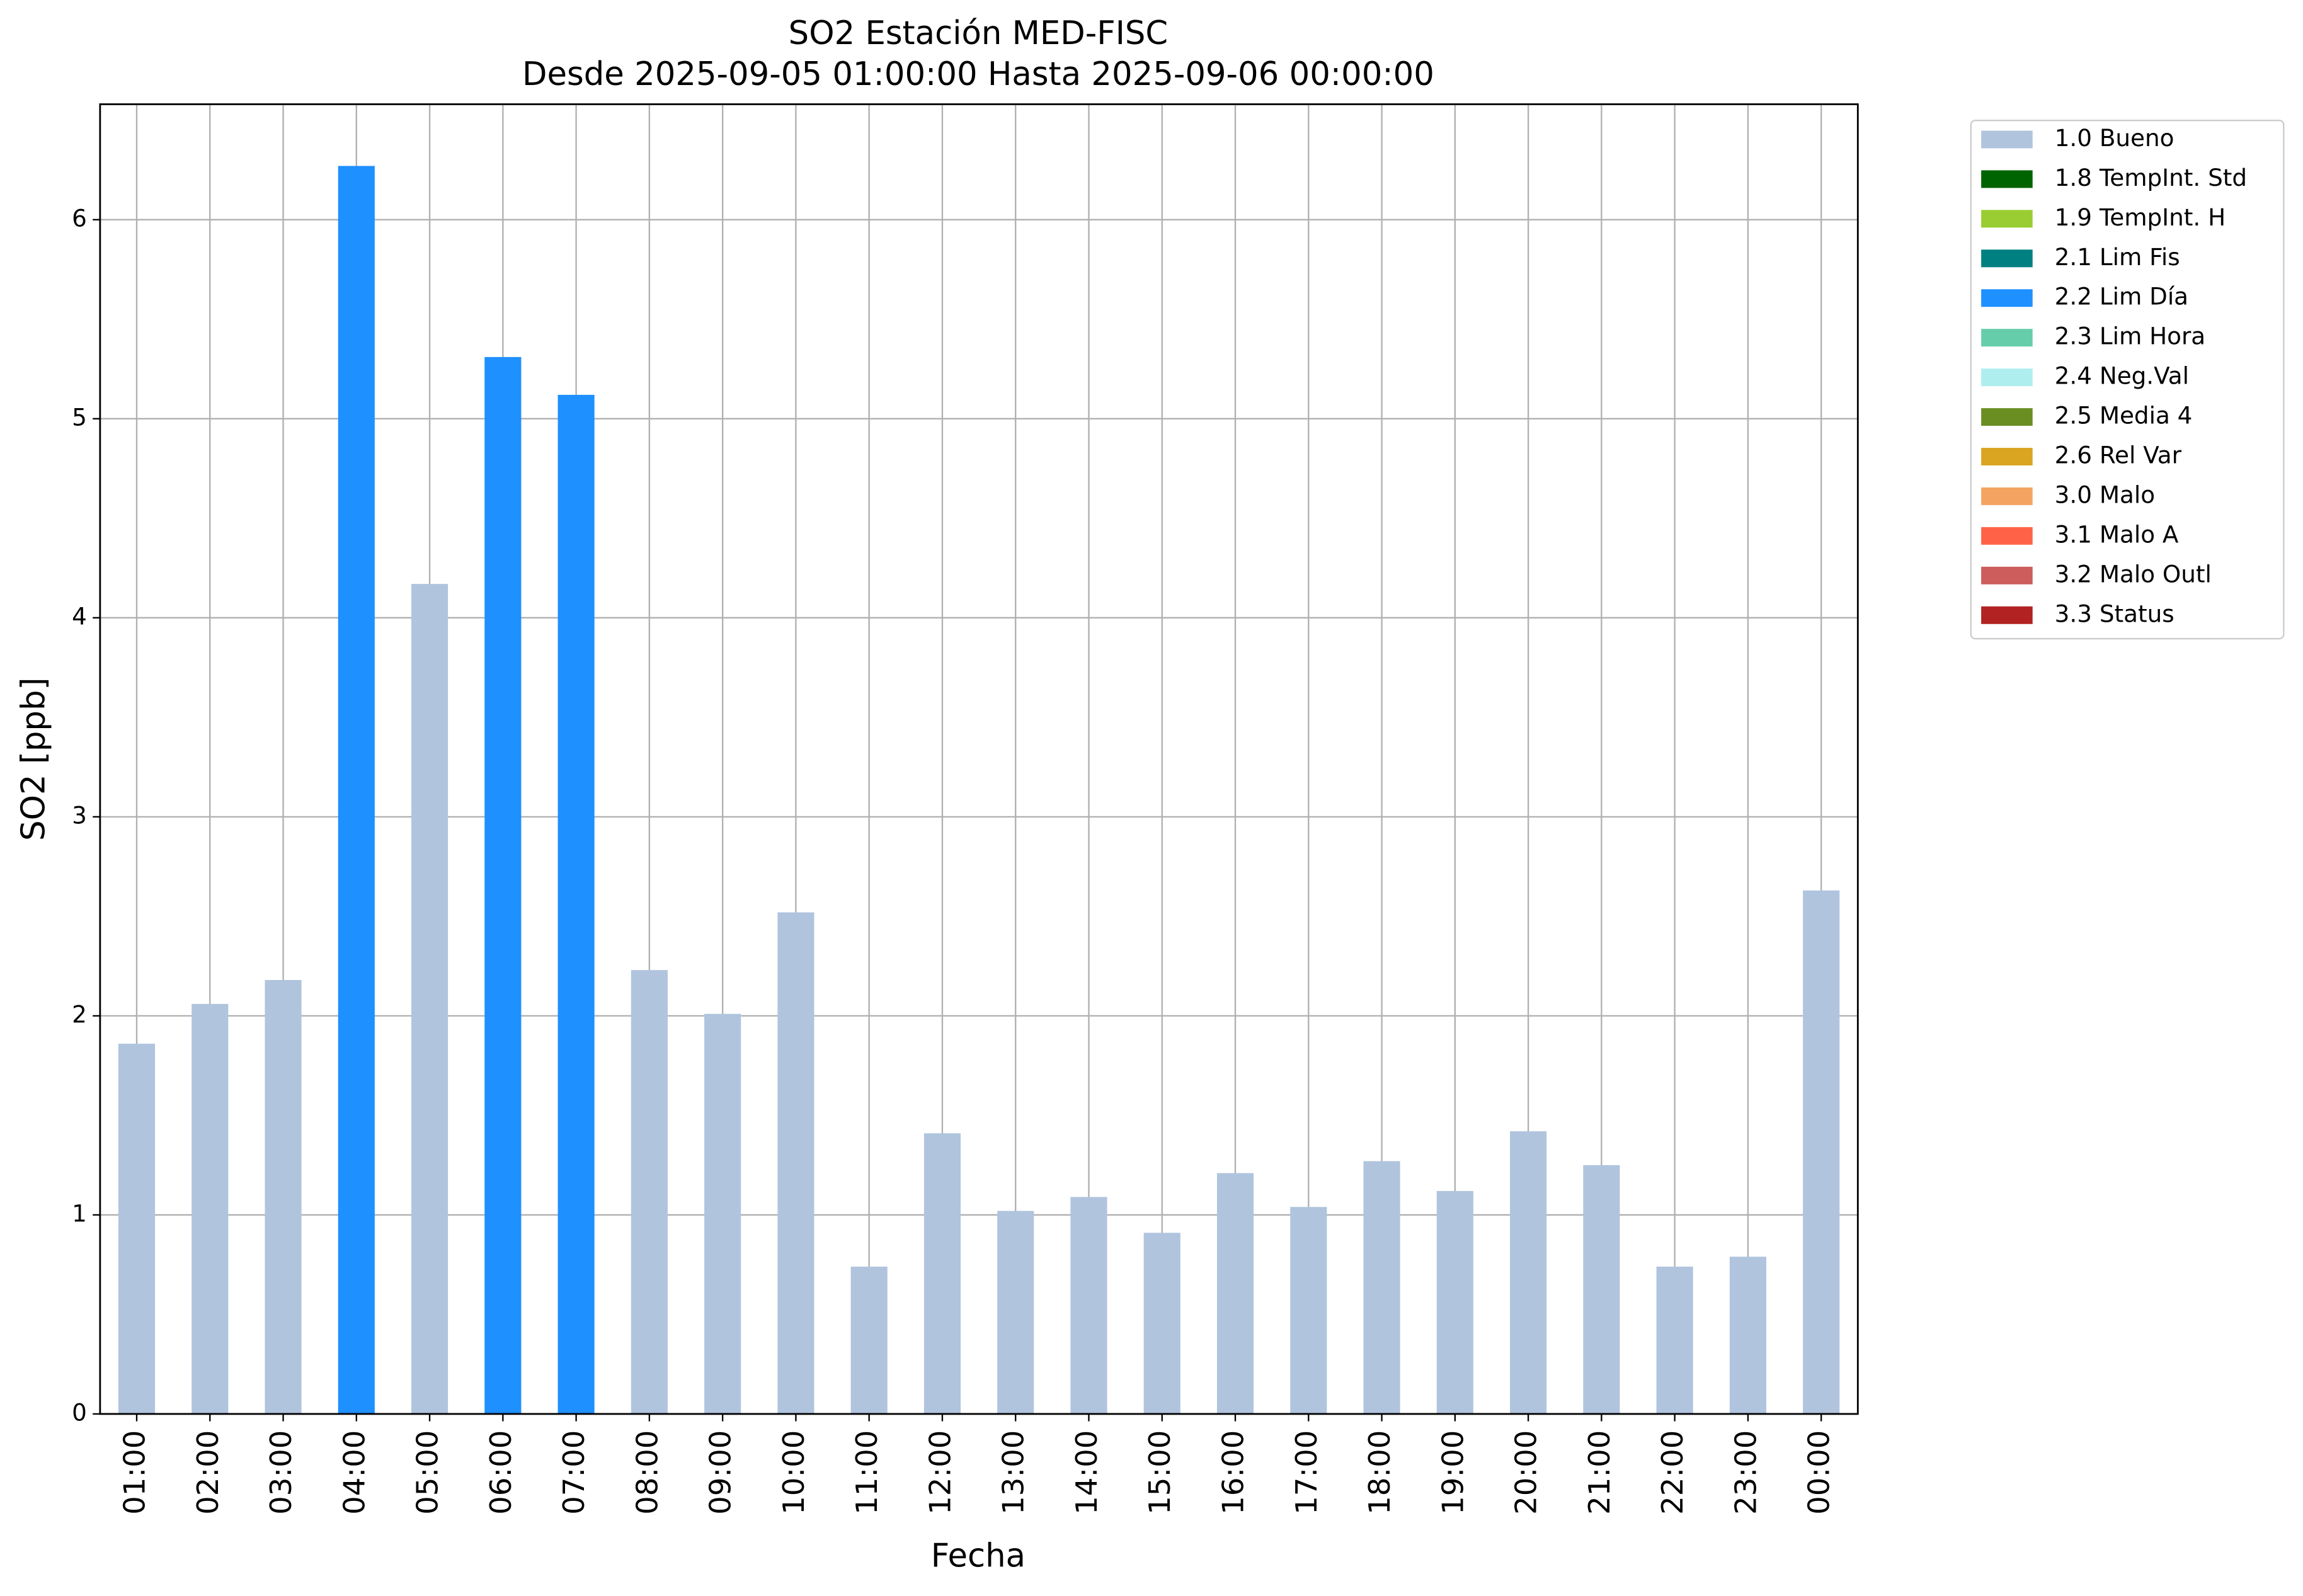  What do you see at coordinates (1380, 1472) in the screenshot?
I see `x-tick-label: 18:00` at bounding box center [1380, 1472].